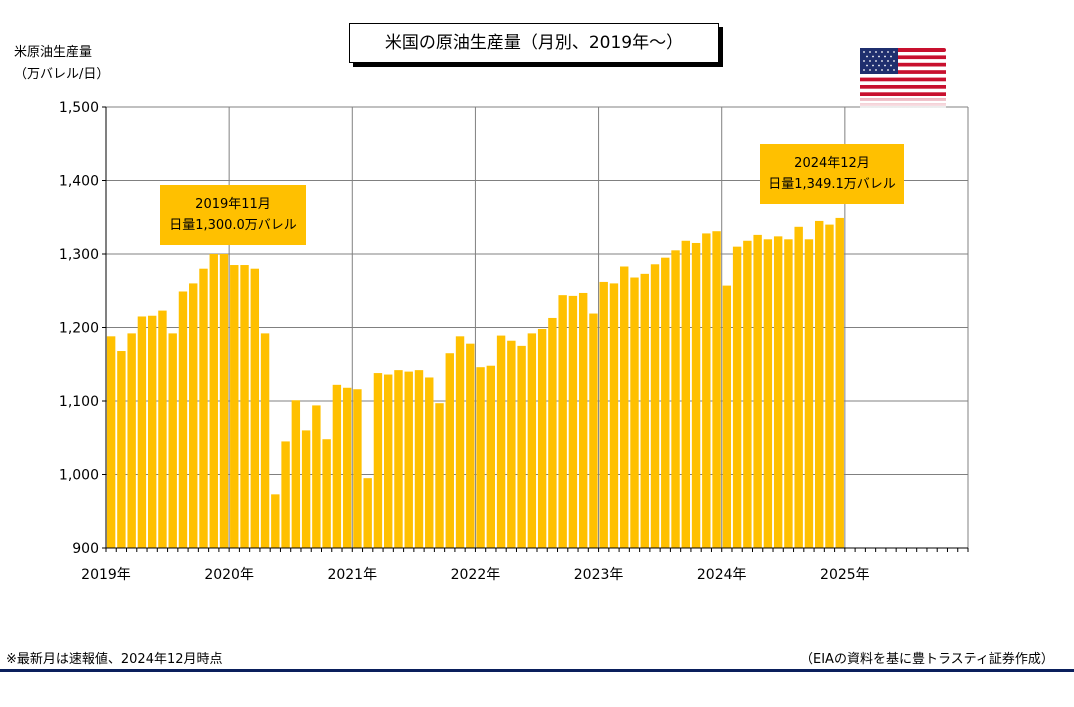  I want to click on callout-peak-2019: 2019年11月 日量1,300.0万バレル, so click(233, 215).